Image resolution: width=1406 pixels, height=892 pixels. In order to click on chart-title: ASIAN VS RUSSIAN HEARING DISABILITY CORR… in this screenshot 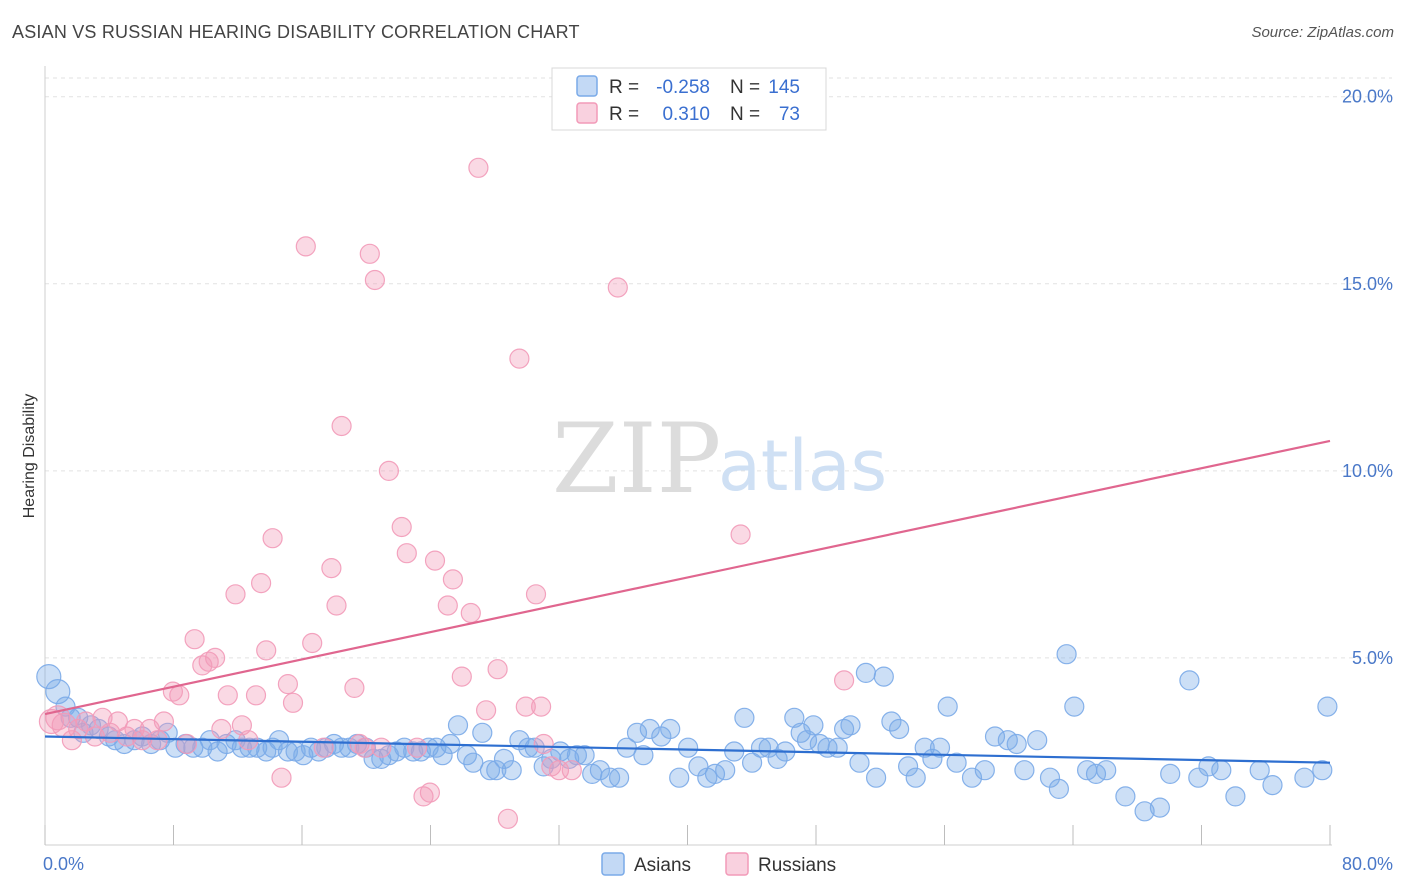, I will do `click(296, 32)`.